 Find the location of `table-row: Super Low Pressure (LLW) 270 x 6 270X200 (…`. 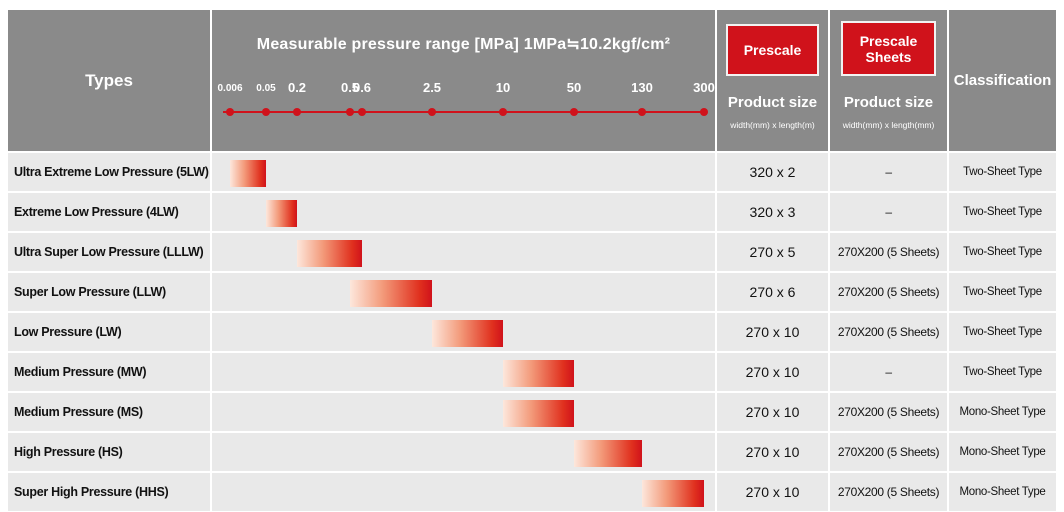

table-row: Super Low Pressure (LLW) 270 x 6 270X200 (… is located at coordinates (532, 292).